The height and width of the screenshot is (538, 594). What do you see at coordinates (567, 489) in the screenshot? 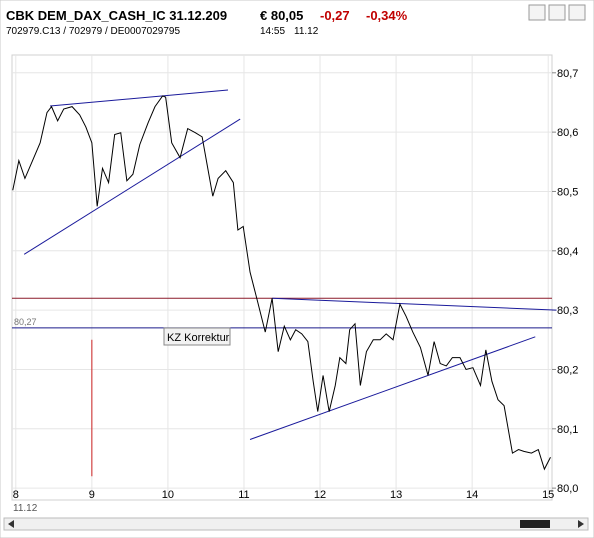
I see `y-tick-label: 80,0` at bounding box center [567, 489].